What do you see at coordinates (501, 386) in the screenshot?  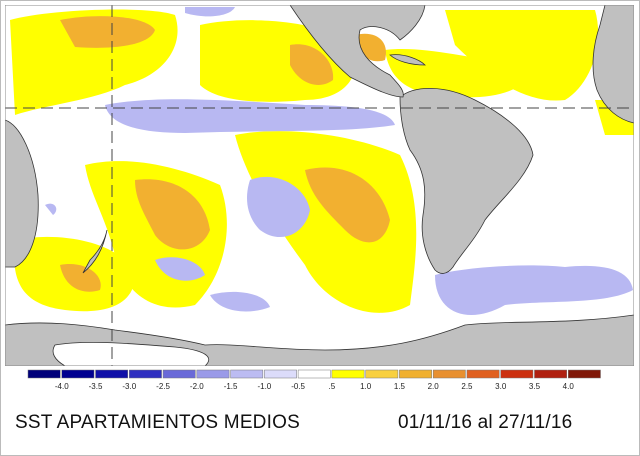 I see `legend-label: 3.0` at bounding box center [501, 386].